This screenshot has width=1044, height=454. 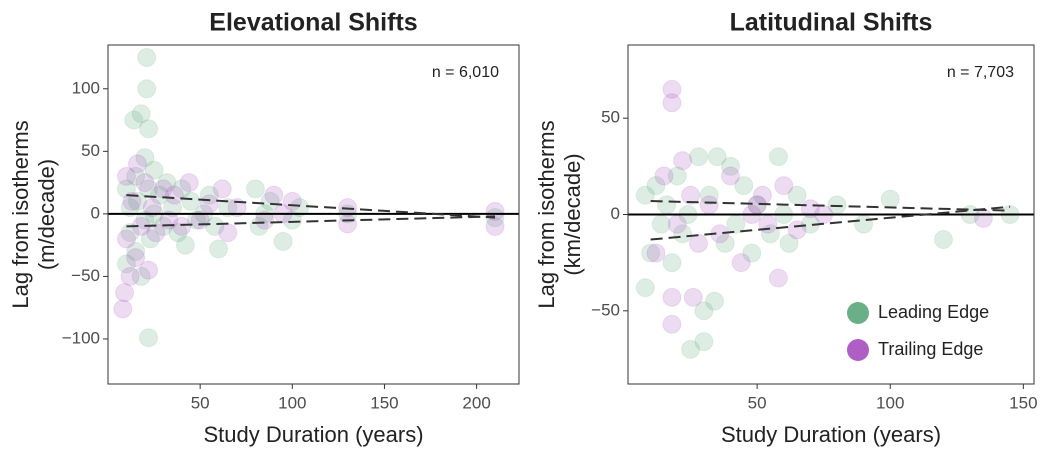 What do you see at coordinates (465, 72) in the screenshot?
I see `annotation: n = 6,010` at bounding box center [465, 72].